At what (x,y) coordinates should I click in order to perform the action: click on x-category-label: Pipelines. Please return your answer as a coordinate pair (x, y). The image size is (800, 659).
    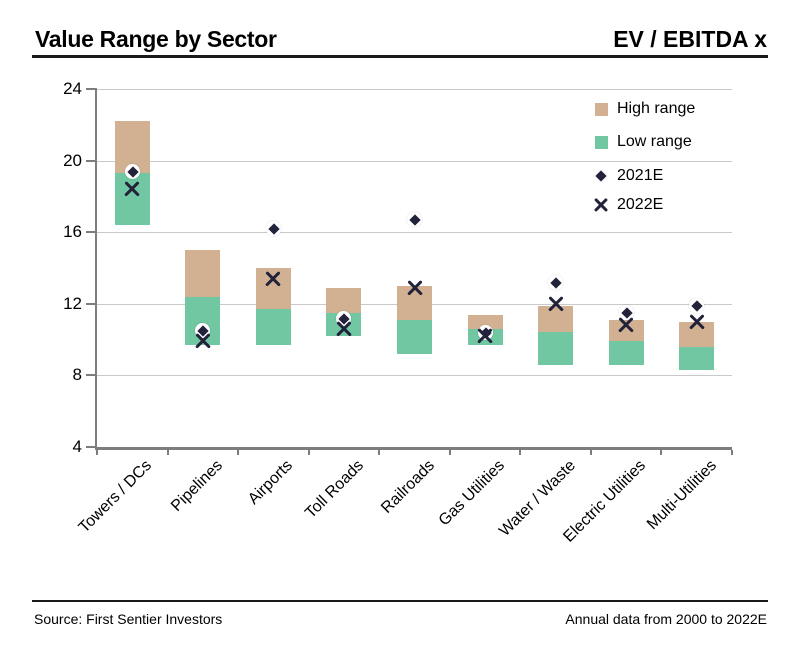
    Looking at the image, I should click on (196, 486).